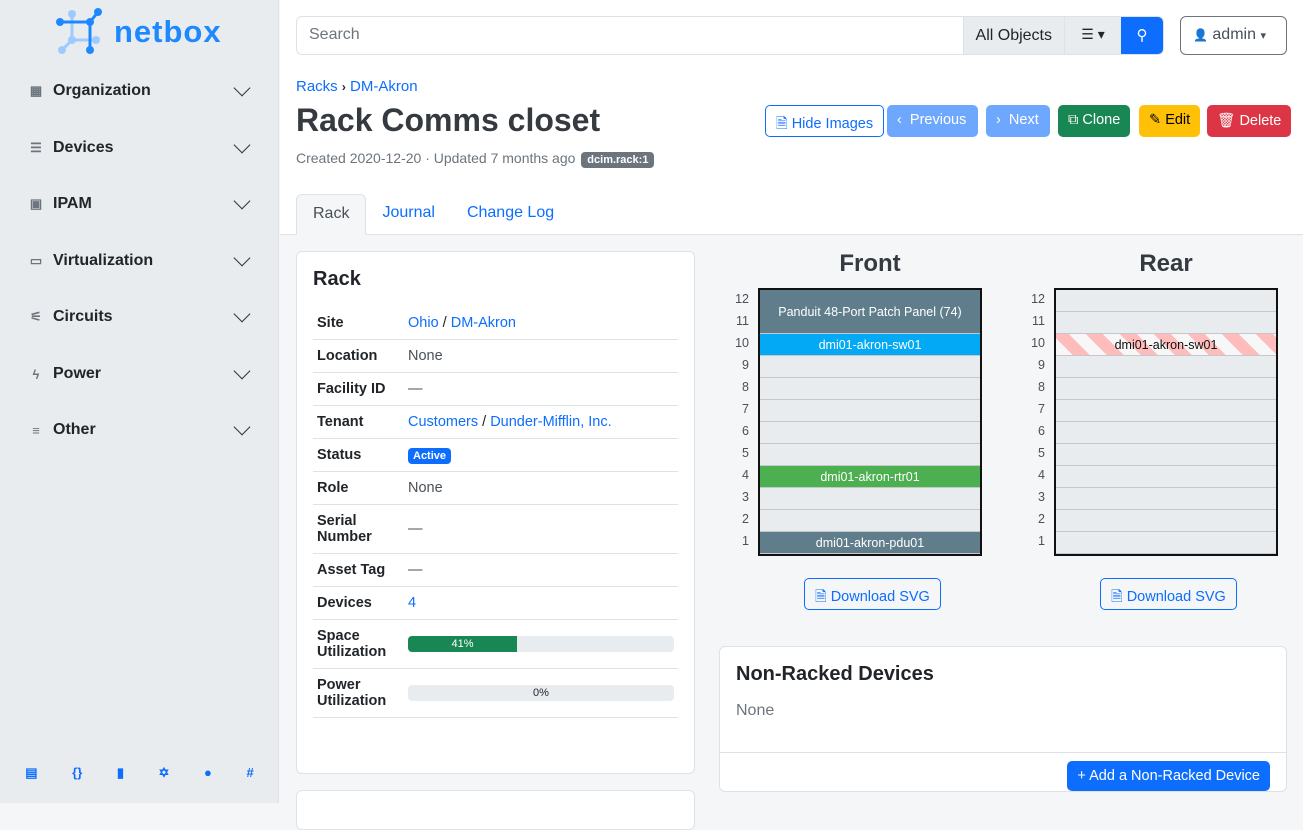 The image size is (1303, 830). What do you see at coordinates (899, 120) in the screenshot?
I see `chevron-left-icon: ‹` at bounding box center [899, 120].